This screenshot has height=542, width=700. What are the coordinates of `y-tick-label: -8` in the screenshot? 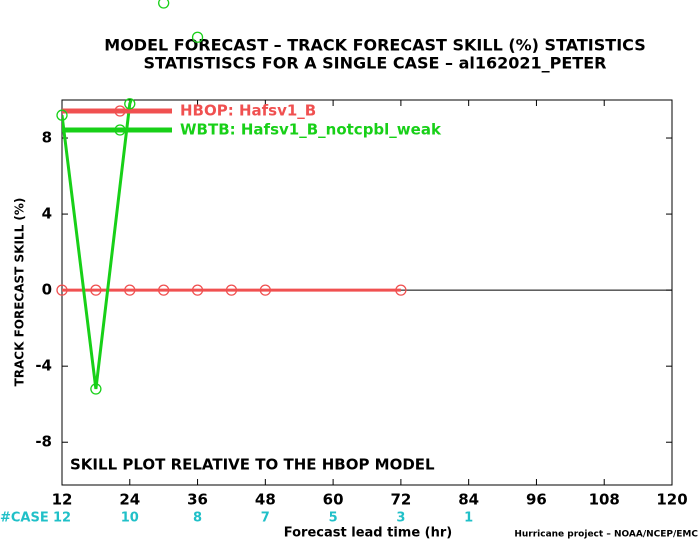 It's located at (43, 442).